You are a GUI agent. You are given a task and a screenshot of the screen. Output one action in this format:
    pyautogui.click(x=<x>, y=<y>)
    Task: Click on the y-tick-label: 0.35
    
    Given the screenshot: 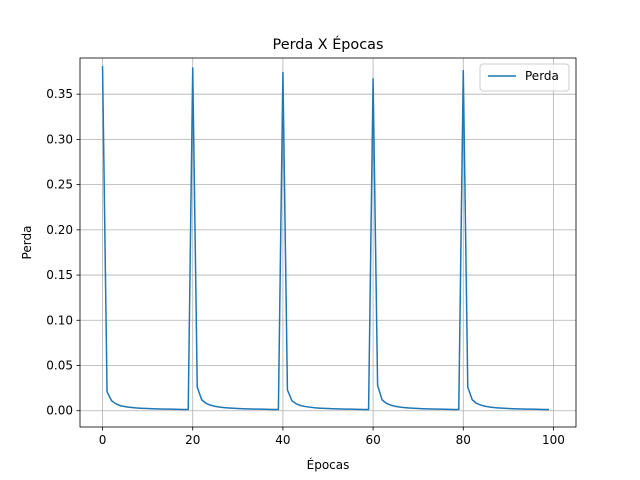 What is the action you would take?
    pyautogui.click(x=59, y=94)
    